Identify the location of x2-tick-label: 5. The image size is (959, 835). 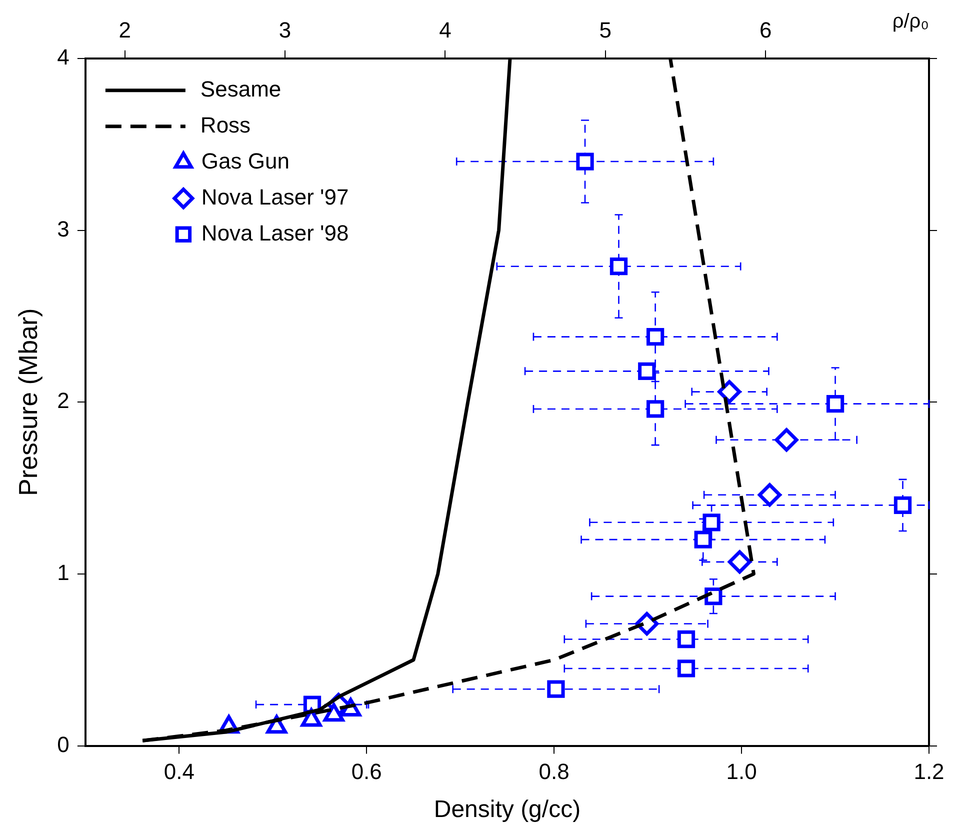
(605, 29).